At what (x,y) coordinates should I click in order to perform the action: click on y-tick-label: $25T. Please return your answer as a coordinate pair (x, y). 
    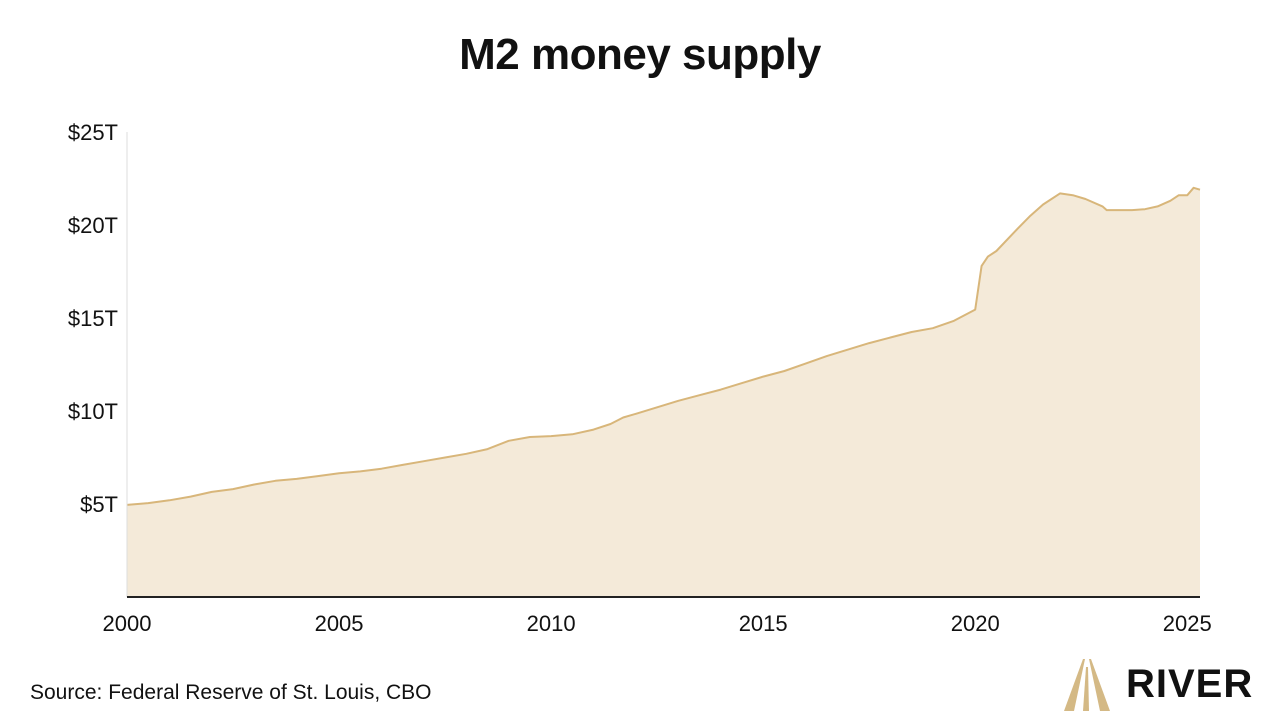
    Looking at the image, I should click on (93, 132).